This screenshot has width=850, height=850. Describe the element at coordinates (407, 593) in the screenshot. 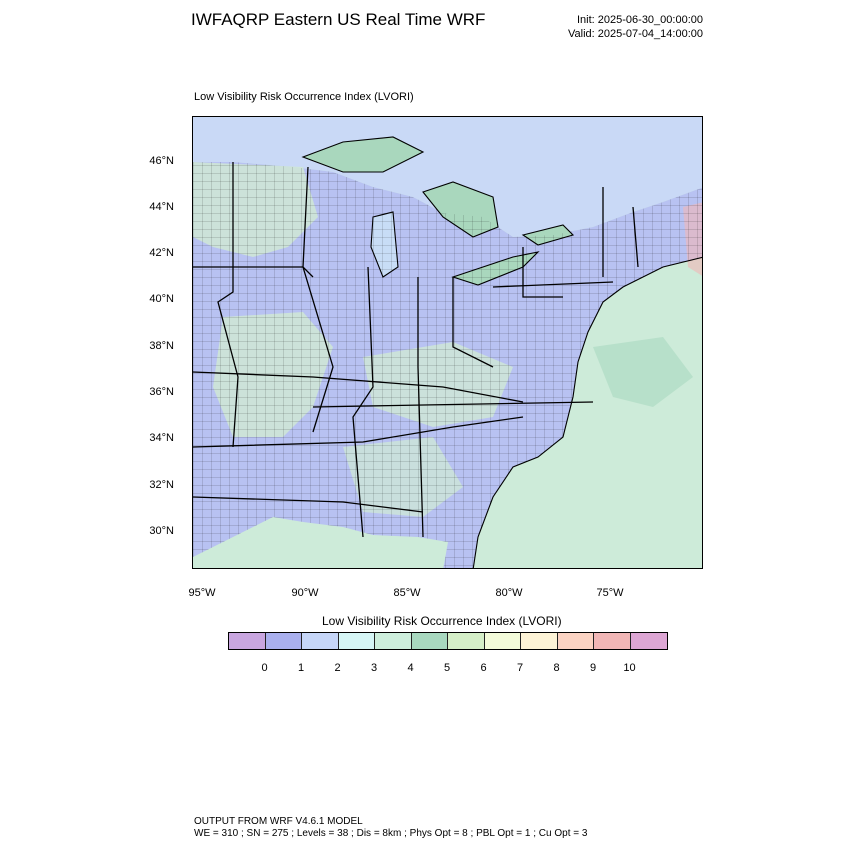

I see `lon-label: 85°W` at that location.